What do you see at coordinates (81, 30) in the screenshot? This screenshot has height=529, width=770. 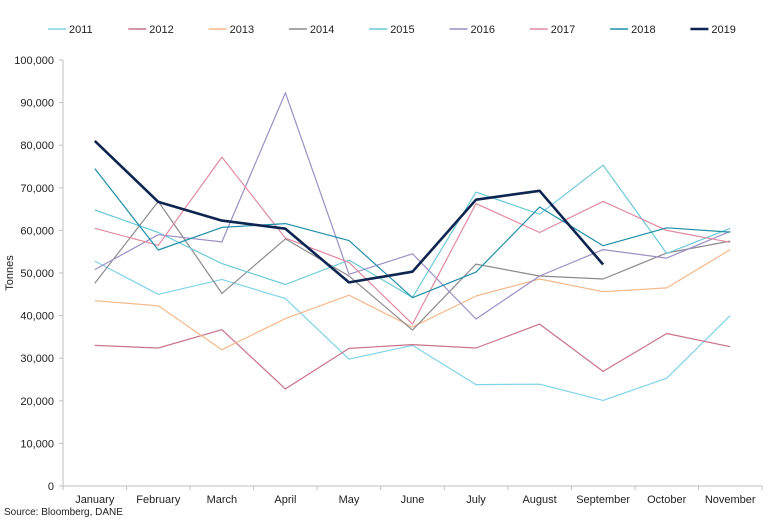 I see `legend-label-2011: 2011` at bounding box center [81, 30].